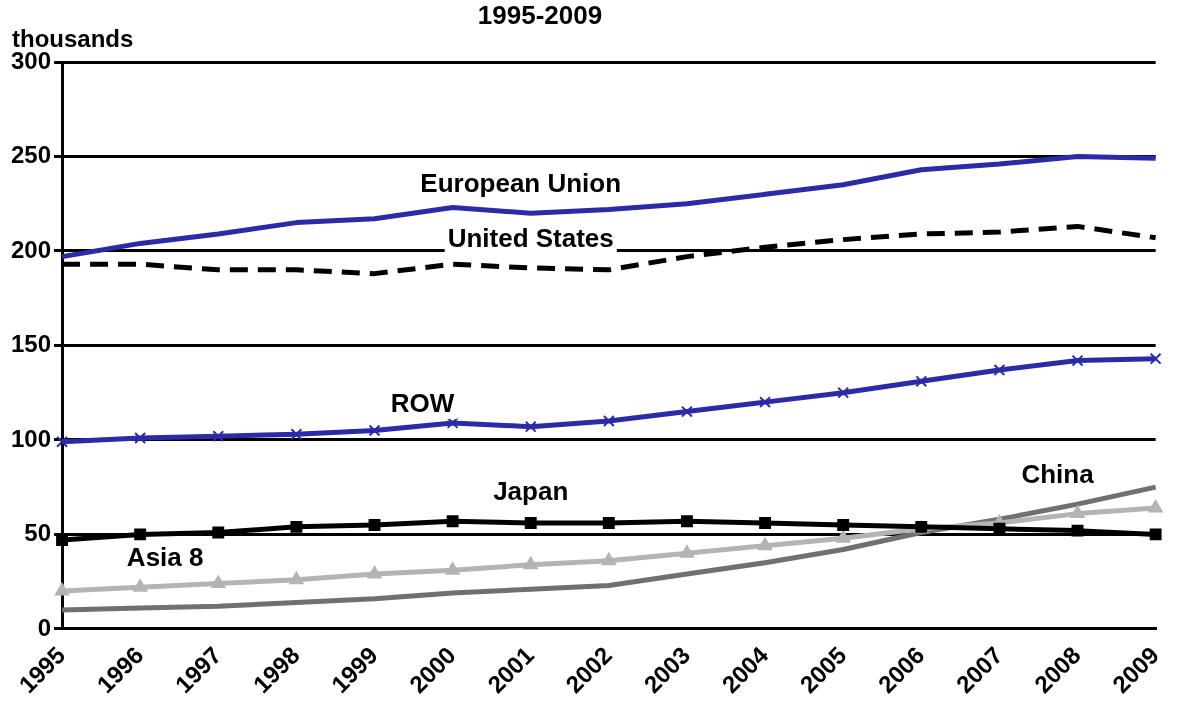 This screenshot has height=707, width=1179. What do you see at coordinates (422, 403) in the screenshot?
I see `series-label: ROW` at bounding box center [422, 403].